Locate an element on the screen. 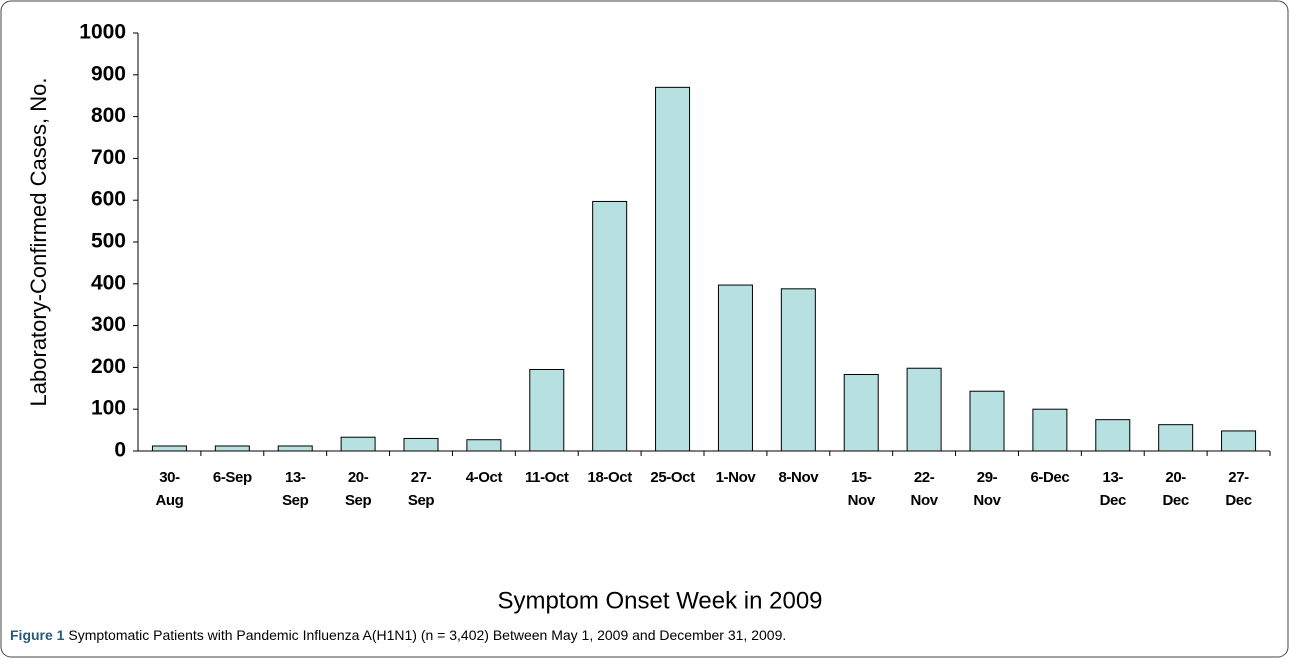  y-tick-label: 500 is located at coordinates (108, 241).